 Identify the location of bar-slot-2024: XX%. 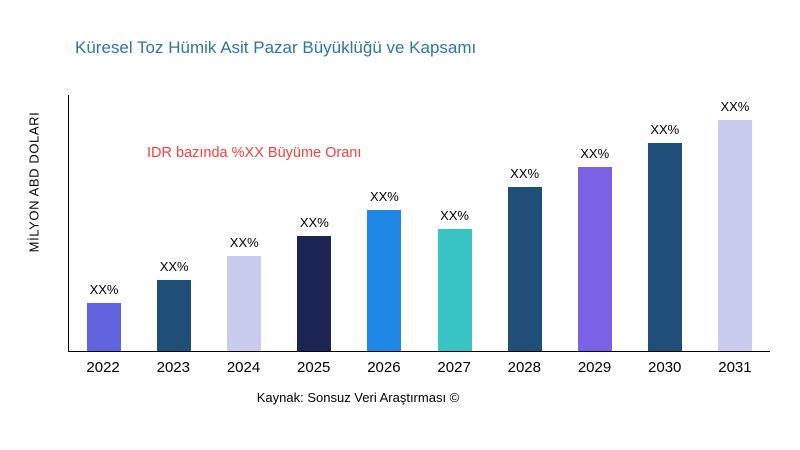
(244, 223).